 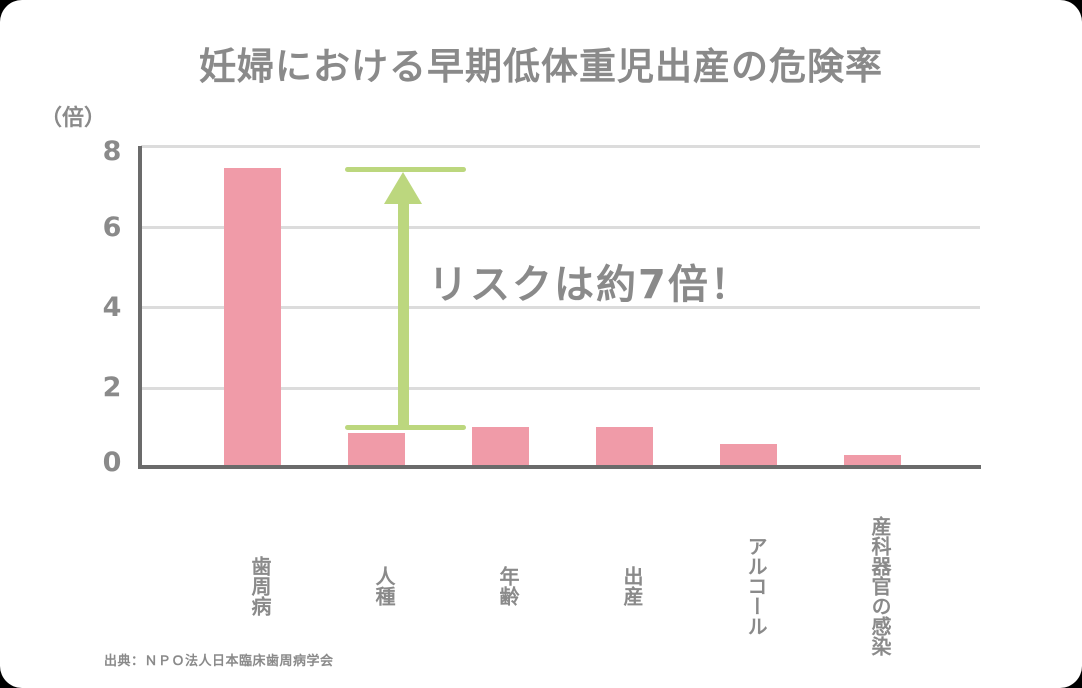 What do you see at coordinates (219, 661) in the screenshot?
I see `source-citation: 出典：ＮＰＯ法人日本臨床歯周病学会` at bounding box center [219, 661].